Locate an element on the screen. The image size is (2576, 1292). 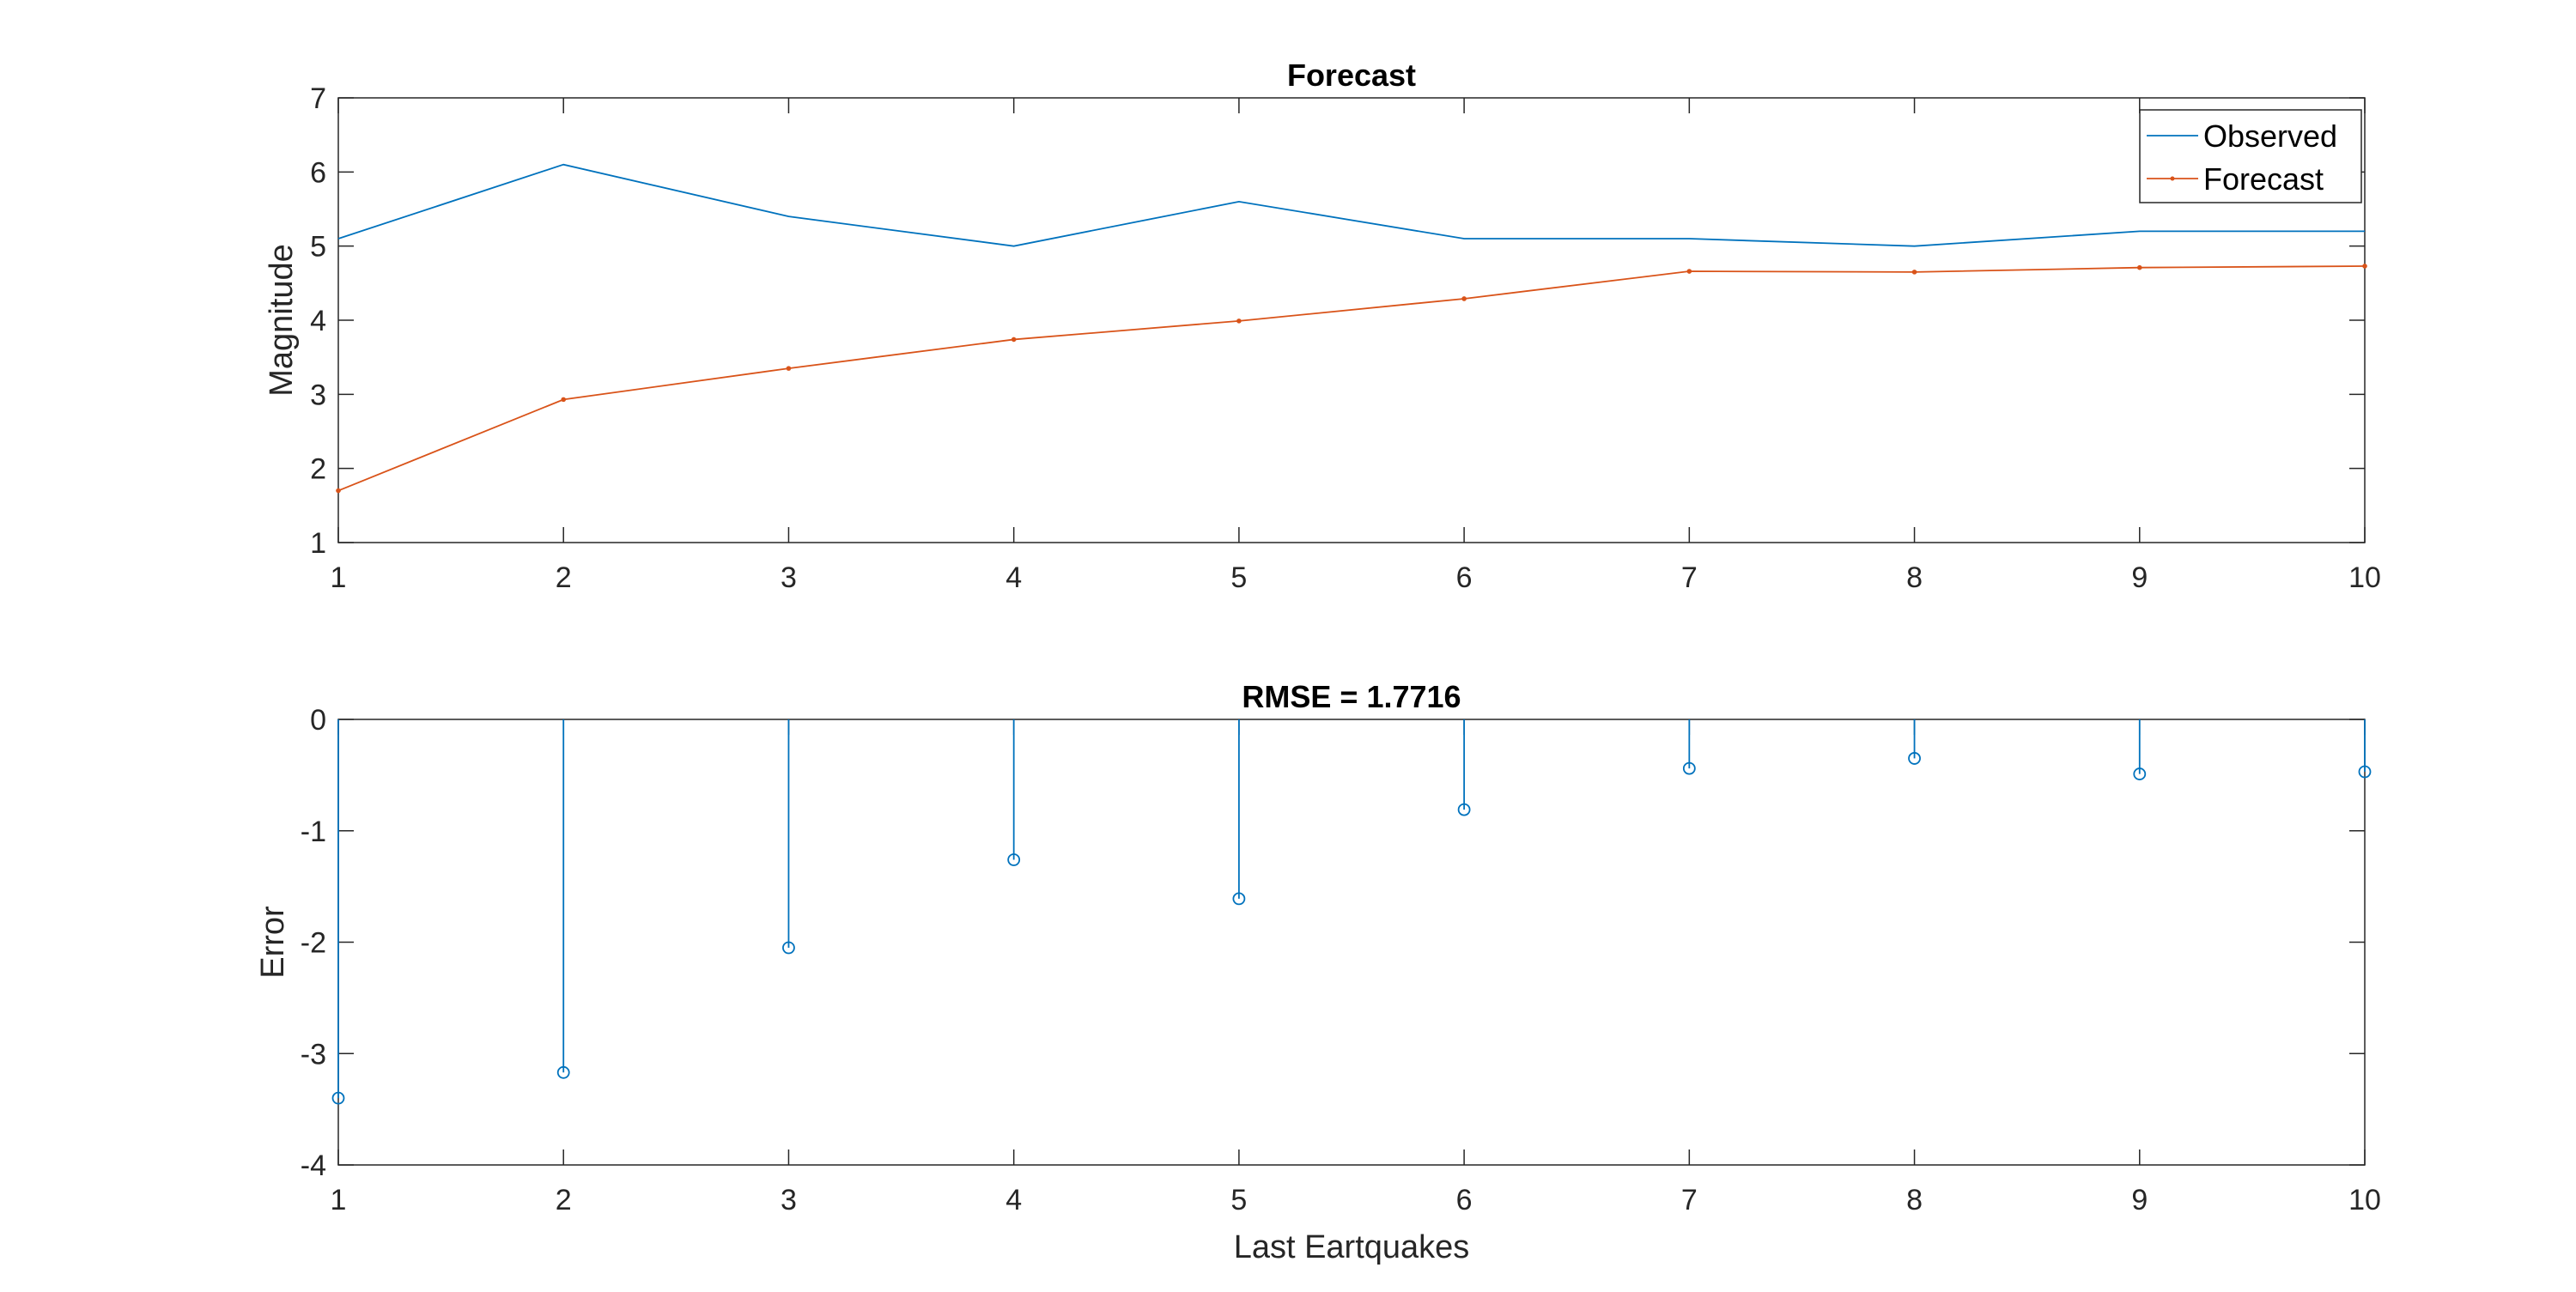
bottom-x-tick-label: 7 is located at coordinates (1689, 1200).